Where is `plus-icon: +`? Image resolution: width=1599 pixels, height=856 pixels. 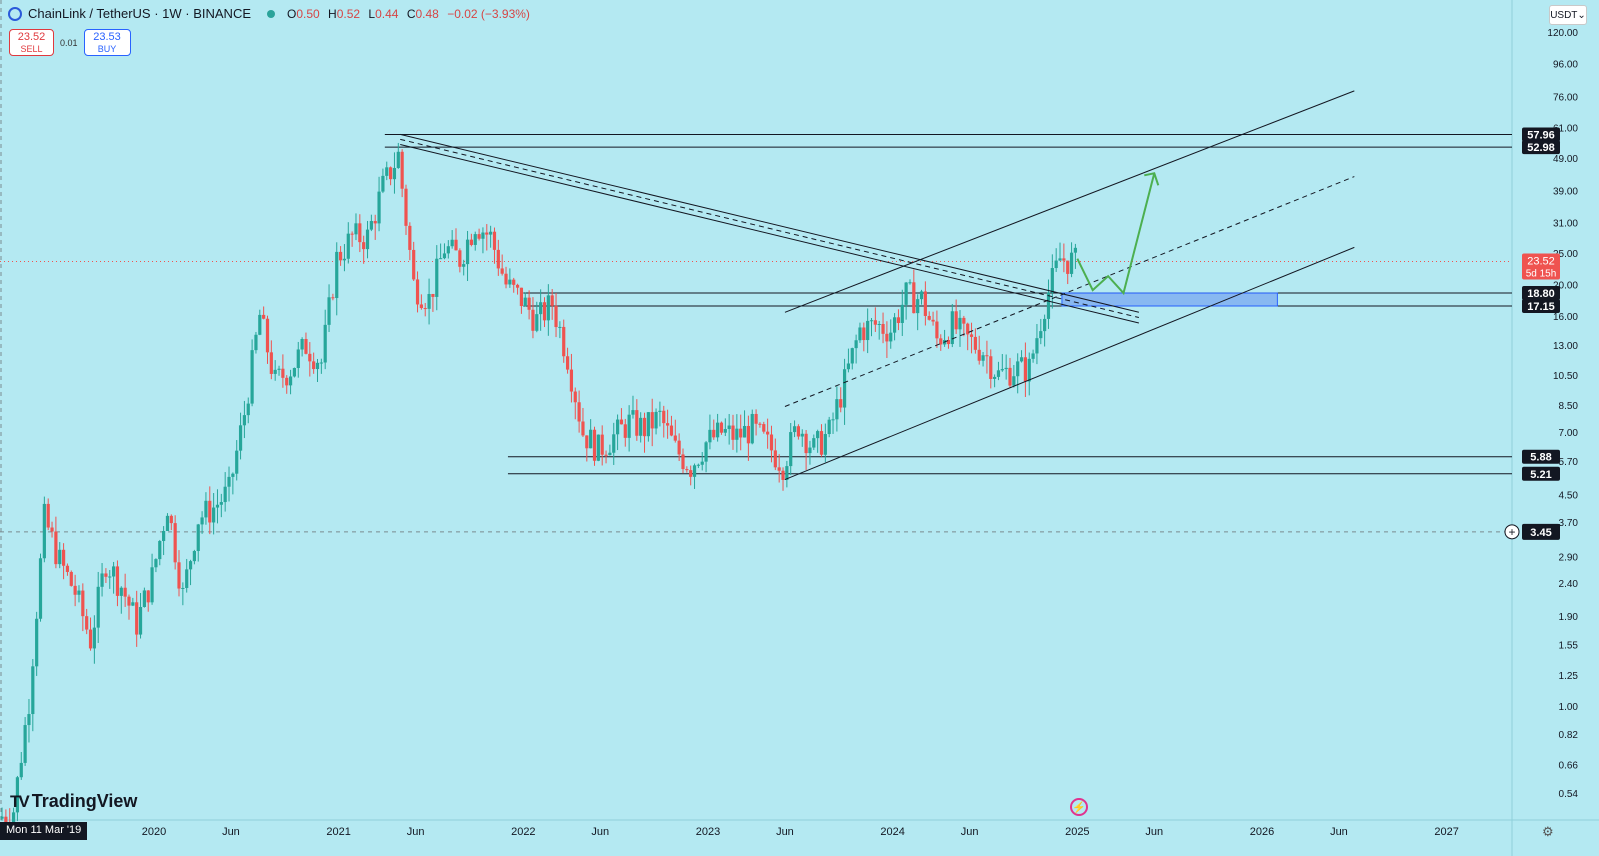 plus-icon: + is located at coordinates (1511, 532).